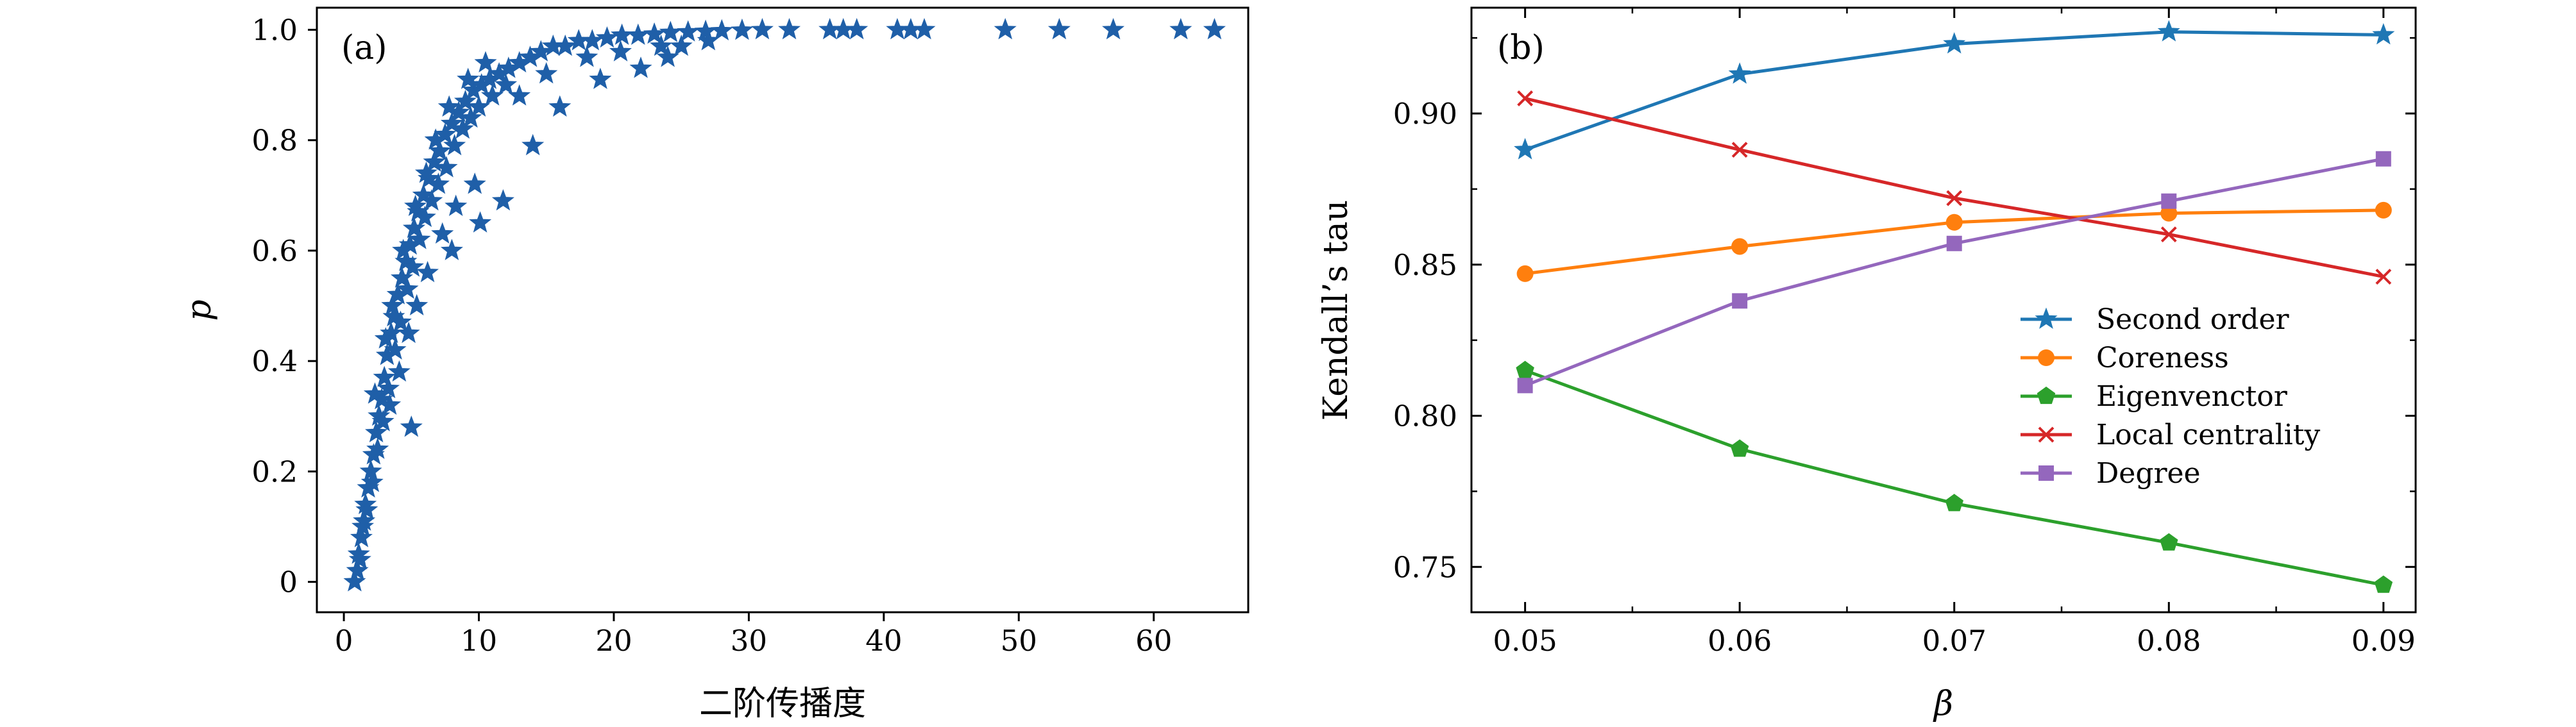 This screenshot has width=2576, height=727. Describe the element at coordinates (274, 361) in the screenshot. I see `y-tick-label: 0.4` at that location.